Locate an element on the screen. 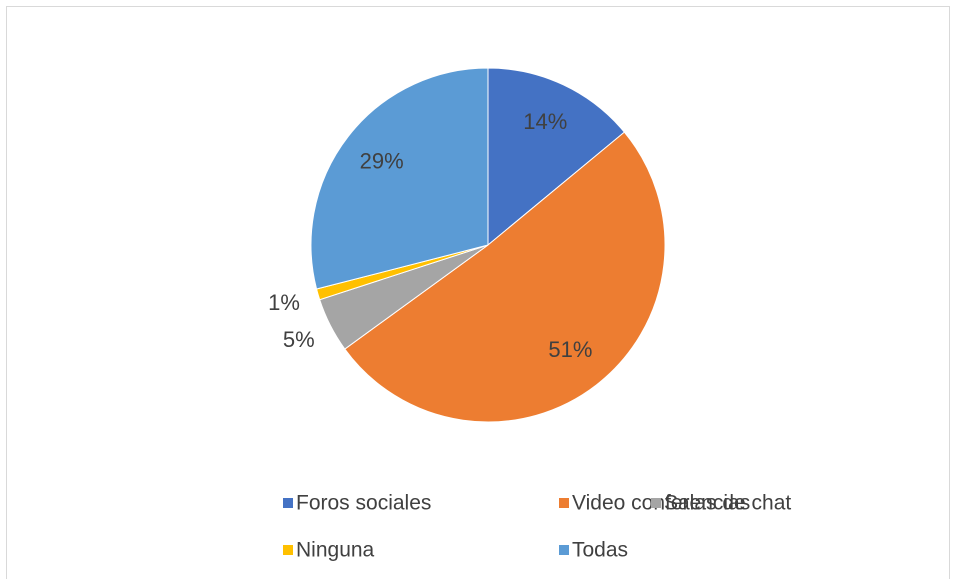 This screenshot has height=579, width=956. data-label: 51% is located at coordinates (570, 349).